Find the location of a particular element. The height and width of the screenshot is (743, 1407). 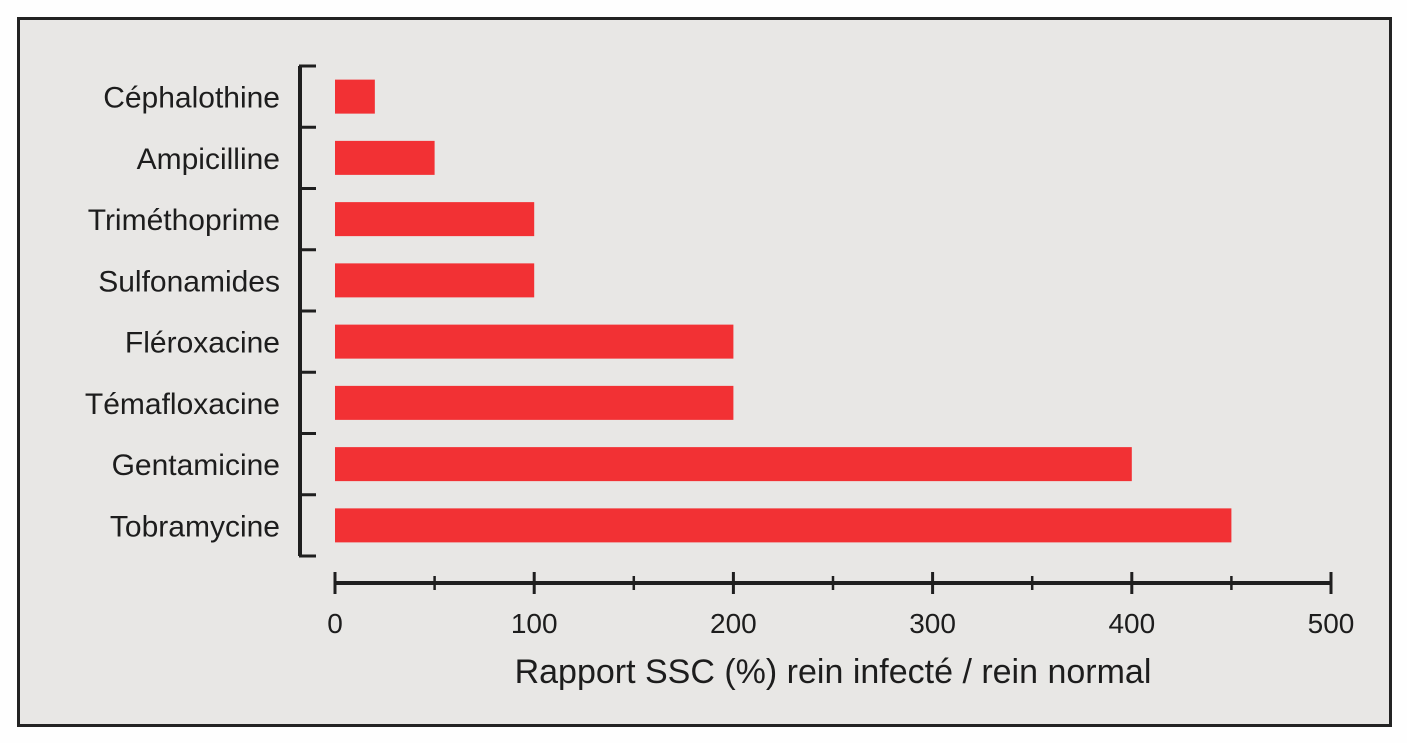

category-label: Témafloxacine is located at coordinates (182, 404).